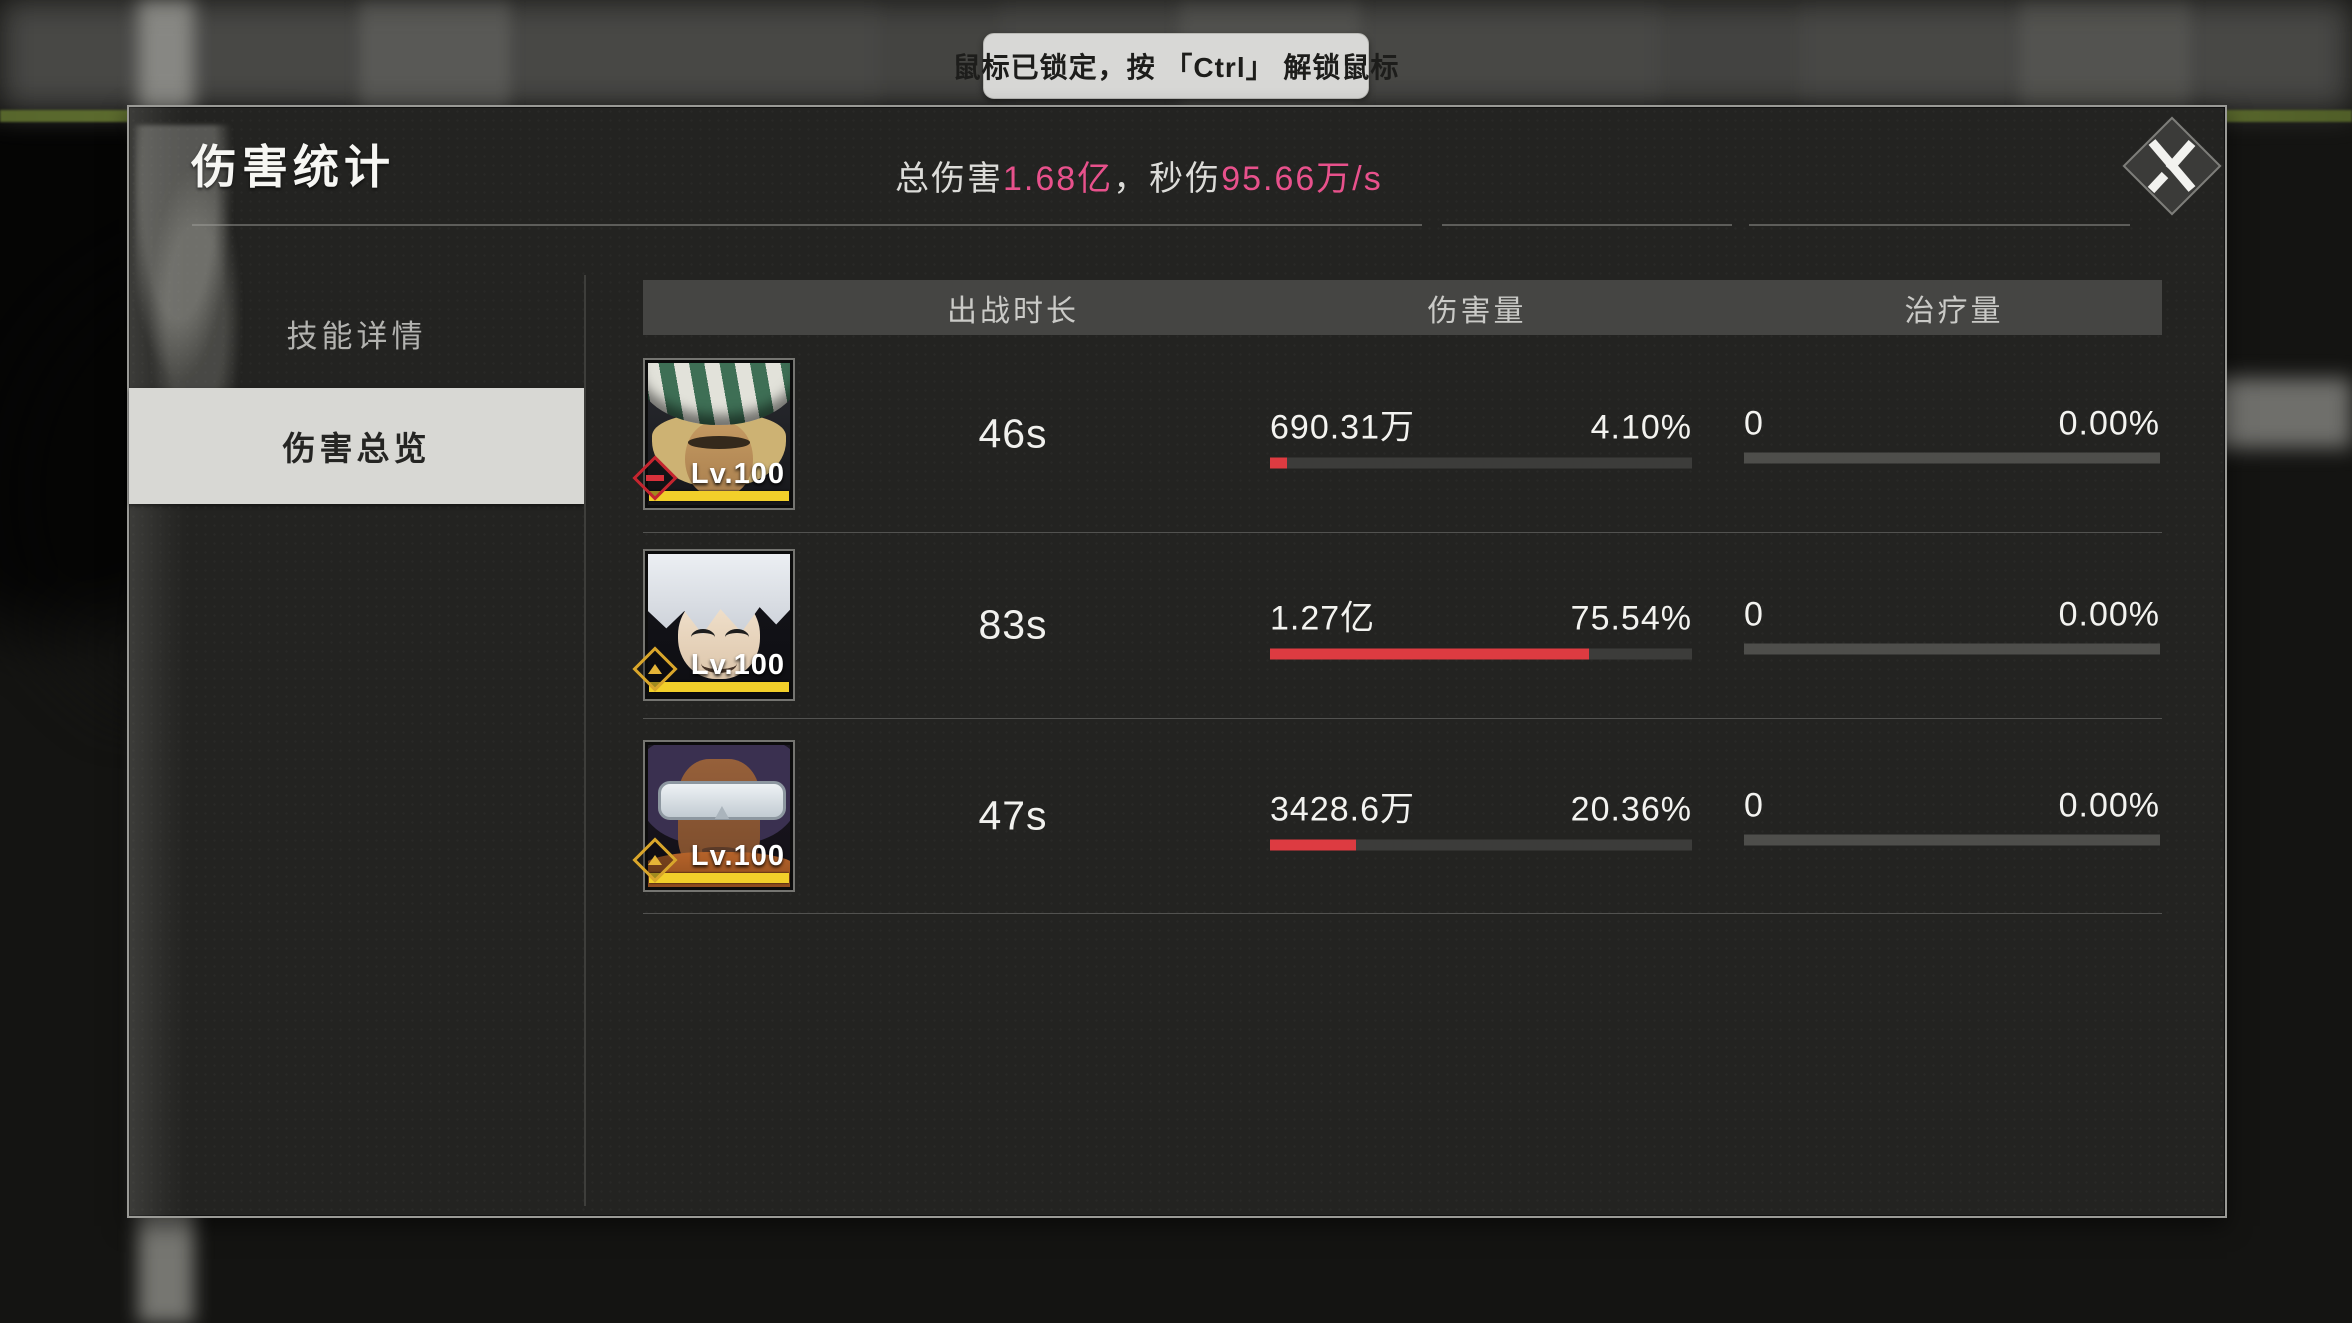 The height and width of the screenshot is (1323, 2352). I want to click on mouse-lock-toast: 鼠标已锁定，按 「Ctrl」 解锁鼠标, so click(1175, 66).